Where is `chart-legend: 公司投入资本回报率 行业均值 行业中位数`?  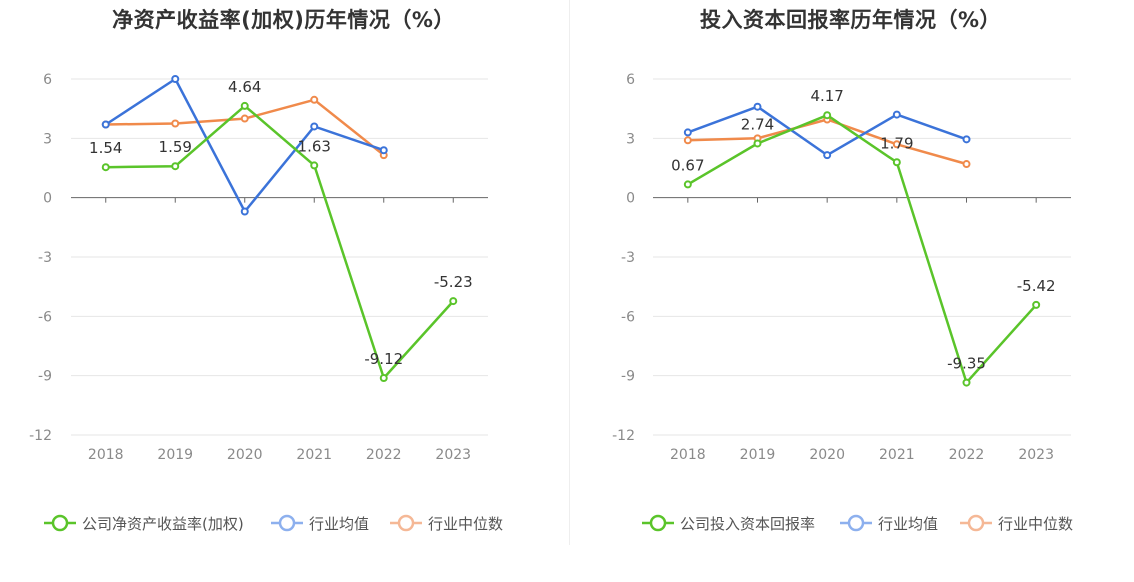
chart-legend: 公司投入资本回报率 行业均值 行业中位数 is located at coordinates (850, 523).